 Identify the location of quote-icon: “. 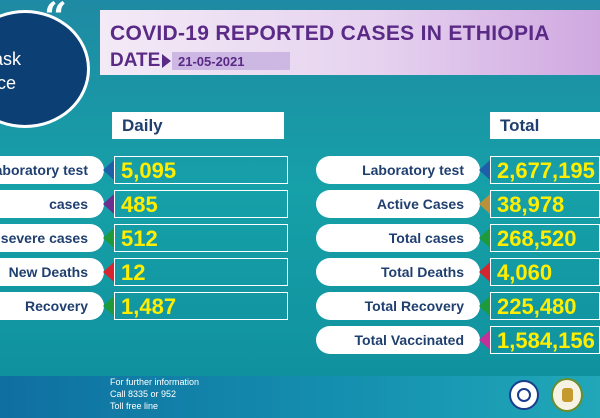
(56, 20).